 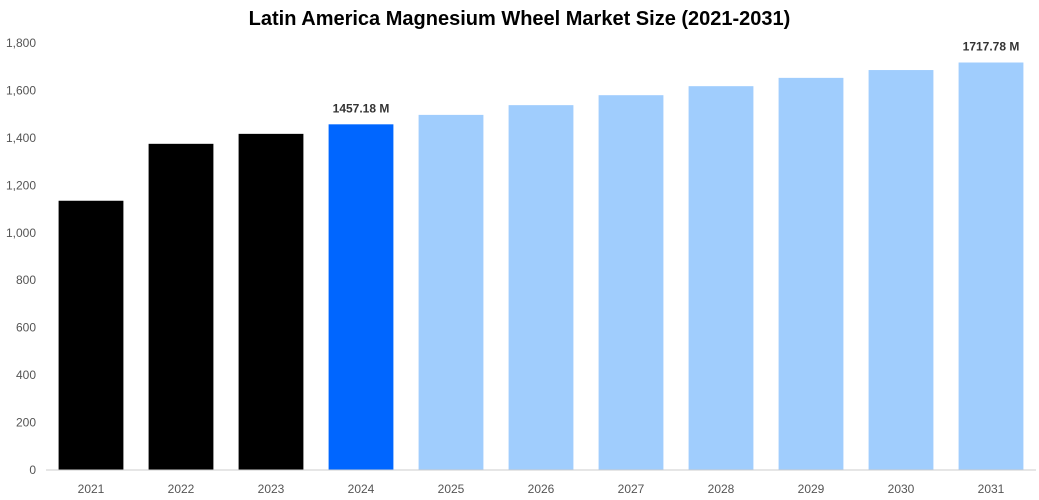 What do you see at coordinates (541, 489) in the screenshot?
I see `x-tick-label: 2026` at bounding box center [541, 489].